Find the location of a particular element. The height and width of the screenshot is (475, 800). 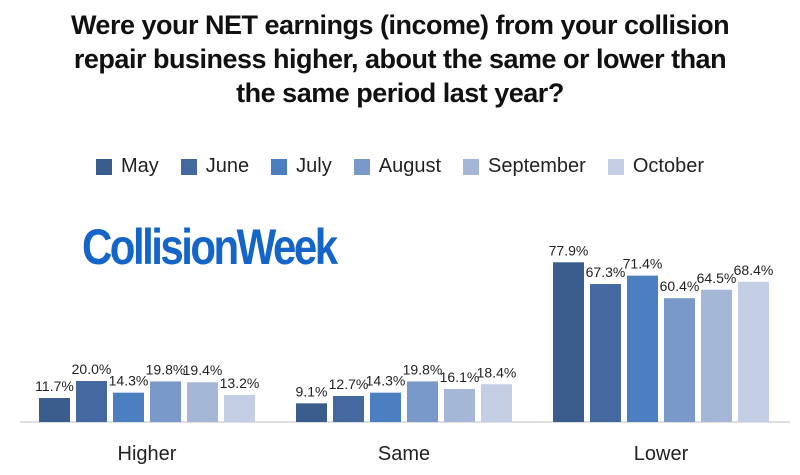

bar-higher-may is located at coordinates (54, 410).